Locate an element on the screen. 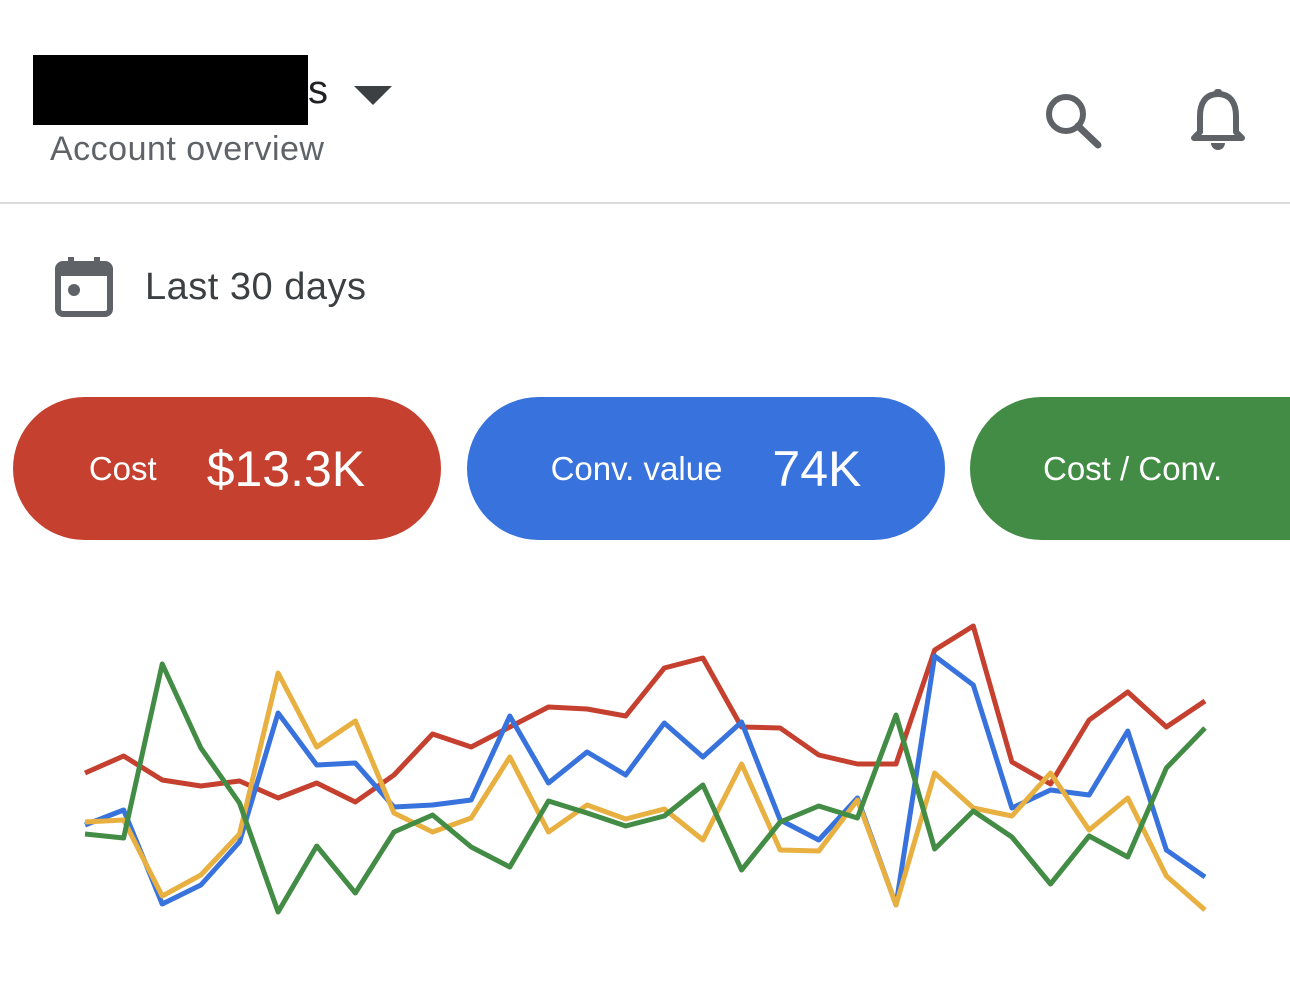 Image resolution: width=1290 pixels, height=1007 pixels. metric-chip-cost-per-conv: Cost / Conv. is located at coordinates (1130, 468).